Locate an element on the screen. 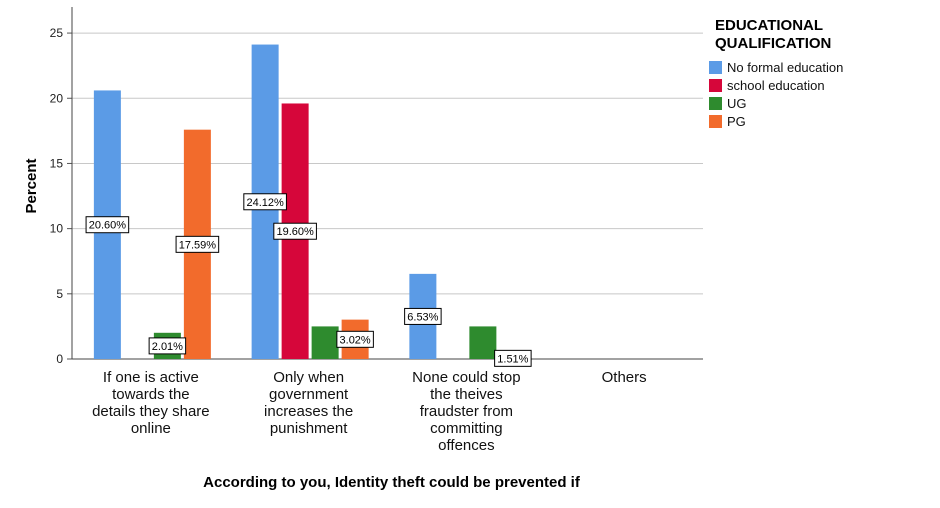  legend-title: EDUCATIONAL is located at coordinates (769, 25).